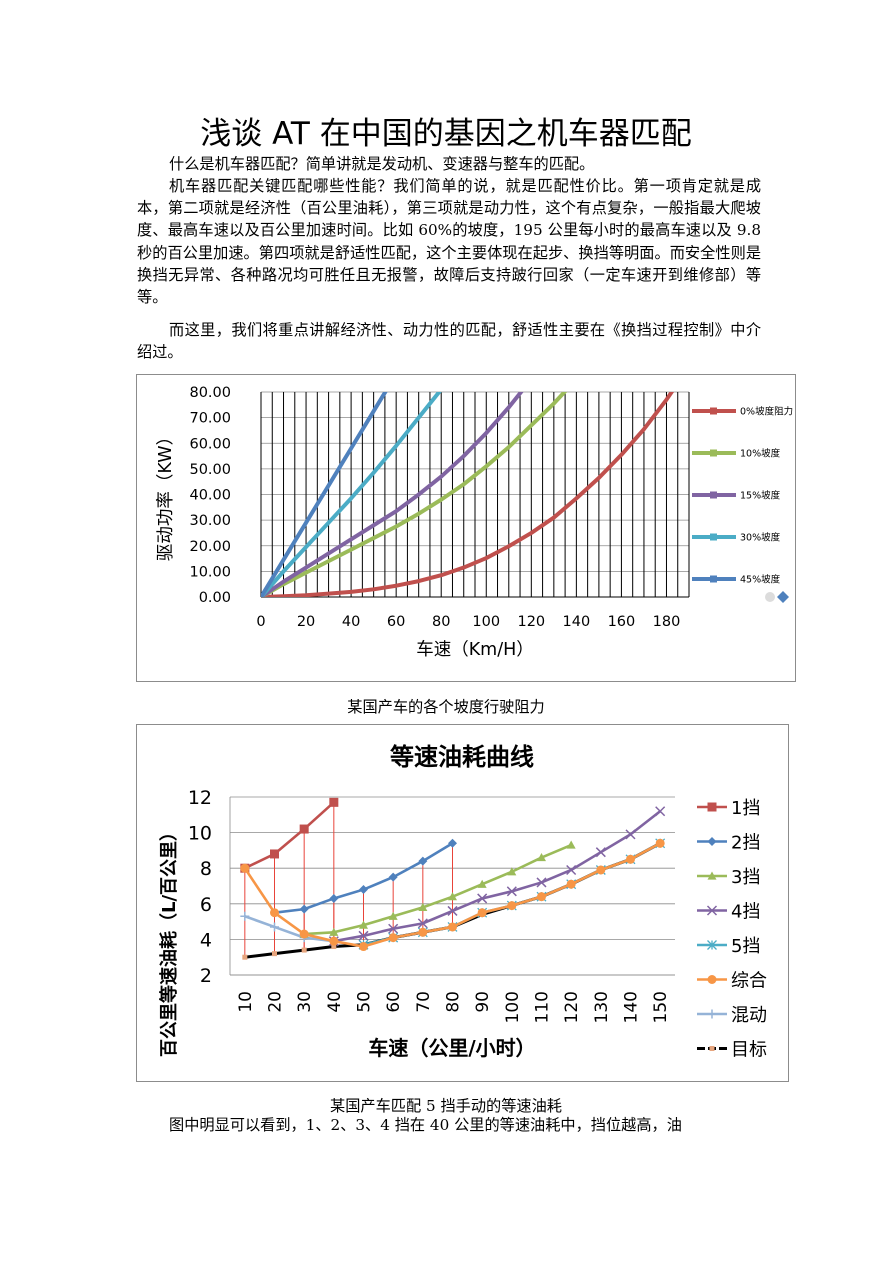  What do you see at coordinates (210, 393) in the screenshot?
I see `y-tick-label: 80.00` at bounding box center [210, 393].